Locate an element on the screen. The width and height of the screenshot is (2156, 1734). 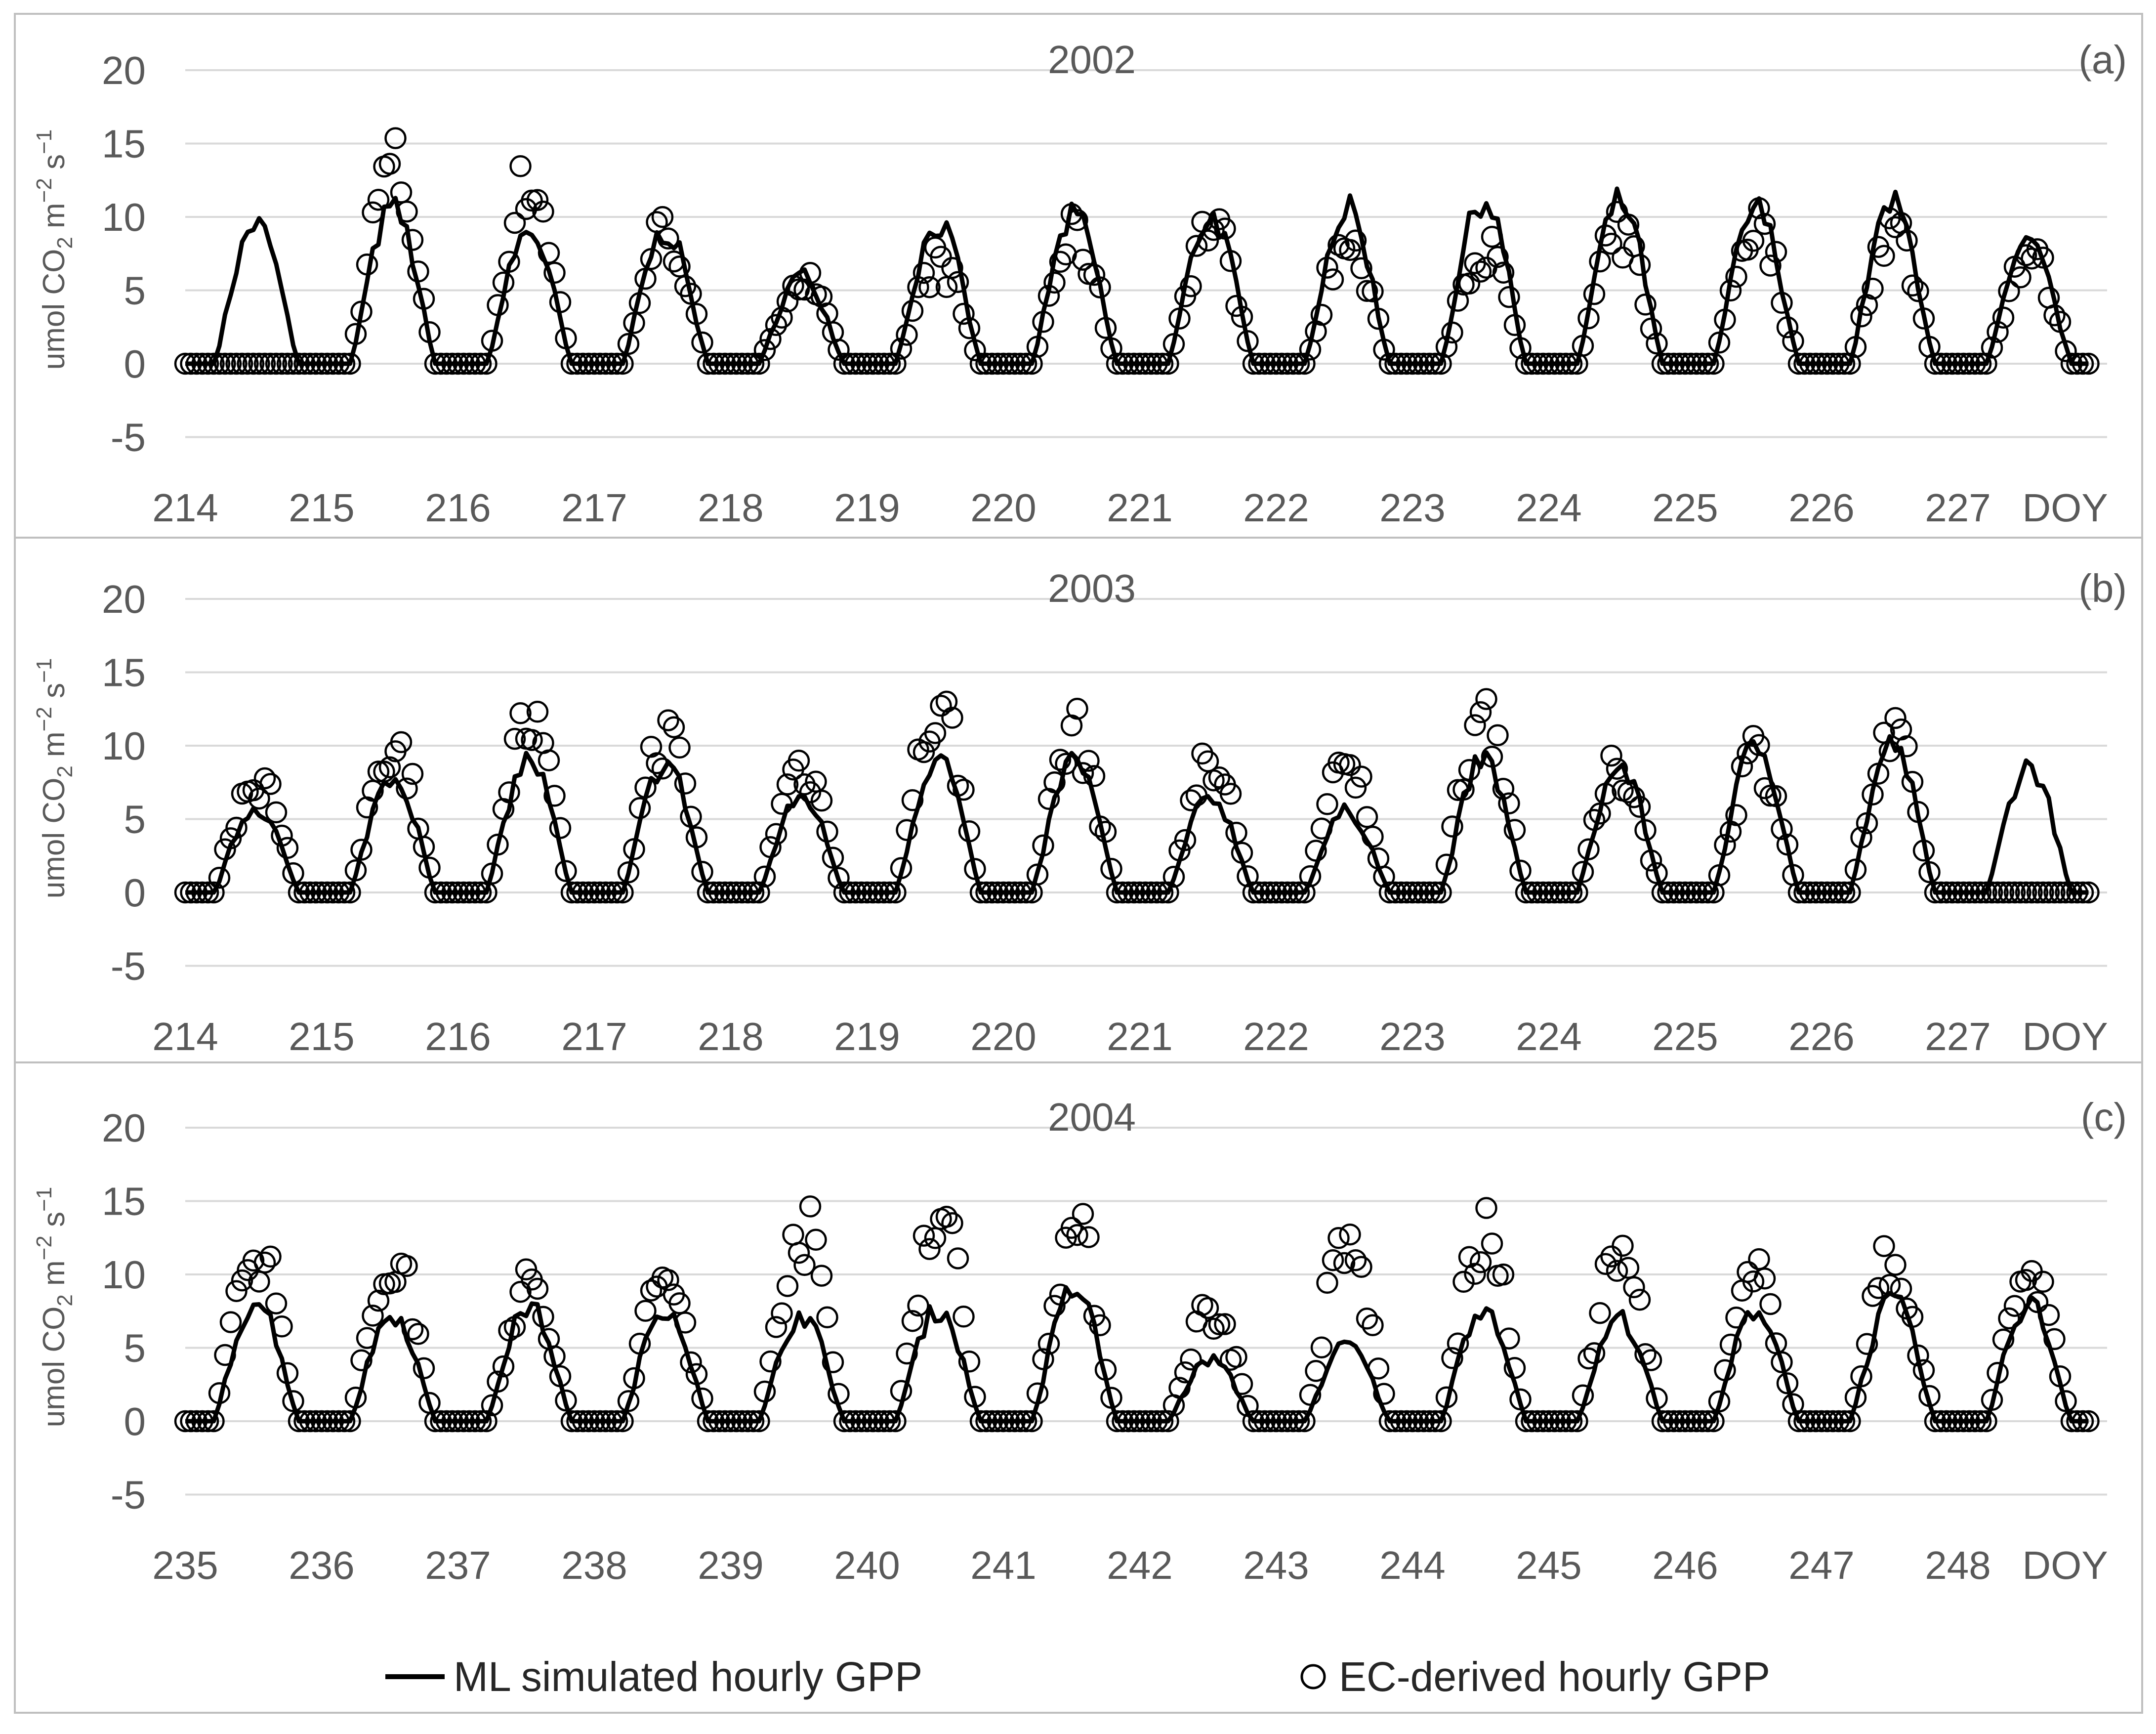
y-tick-label: -5 is located at coordinates (128, 1495).